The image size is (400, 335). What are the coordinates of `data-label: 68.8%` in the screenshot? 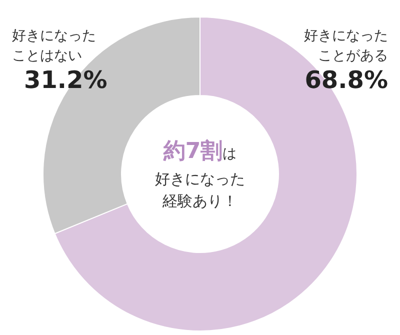 It's located at (346, 80).